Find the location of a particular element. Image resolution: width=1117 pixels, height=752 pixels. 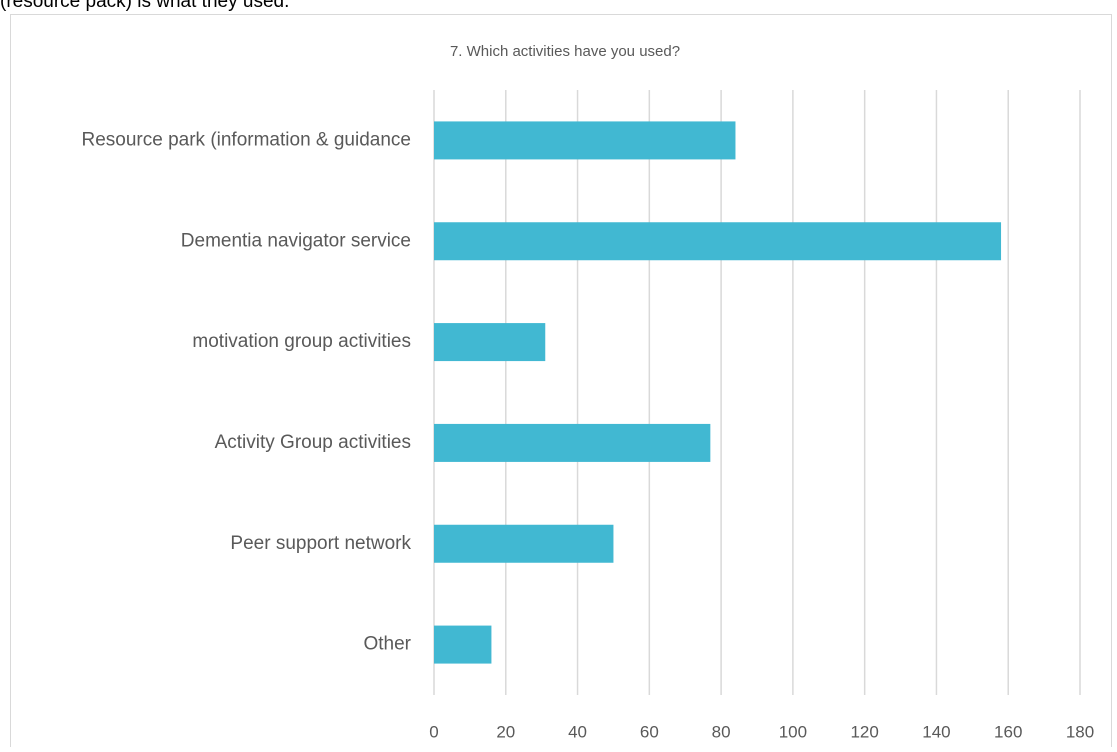

x-tick-label: 140 is located at coordinates (936, 731).